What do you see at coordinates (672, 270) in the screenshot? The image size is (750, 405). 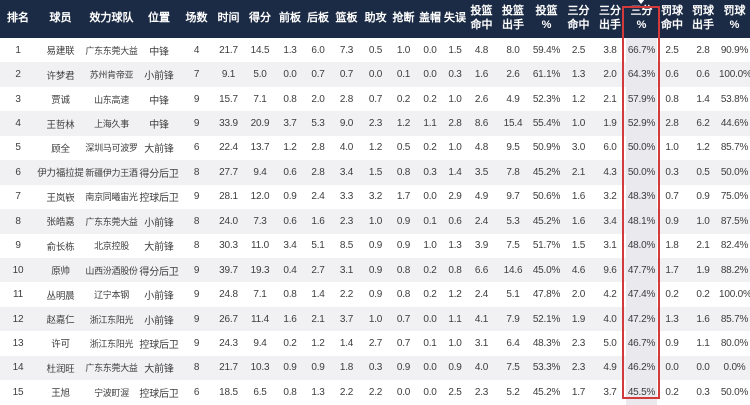 I see `stat-cell: 1.7` at bounding box center [672, 270].